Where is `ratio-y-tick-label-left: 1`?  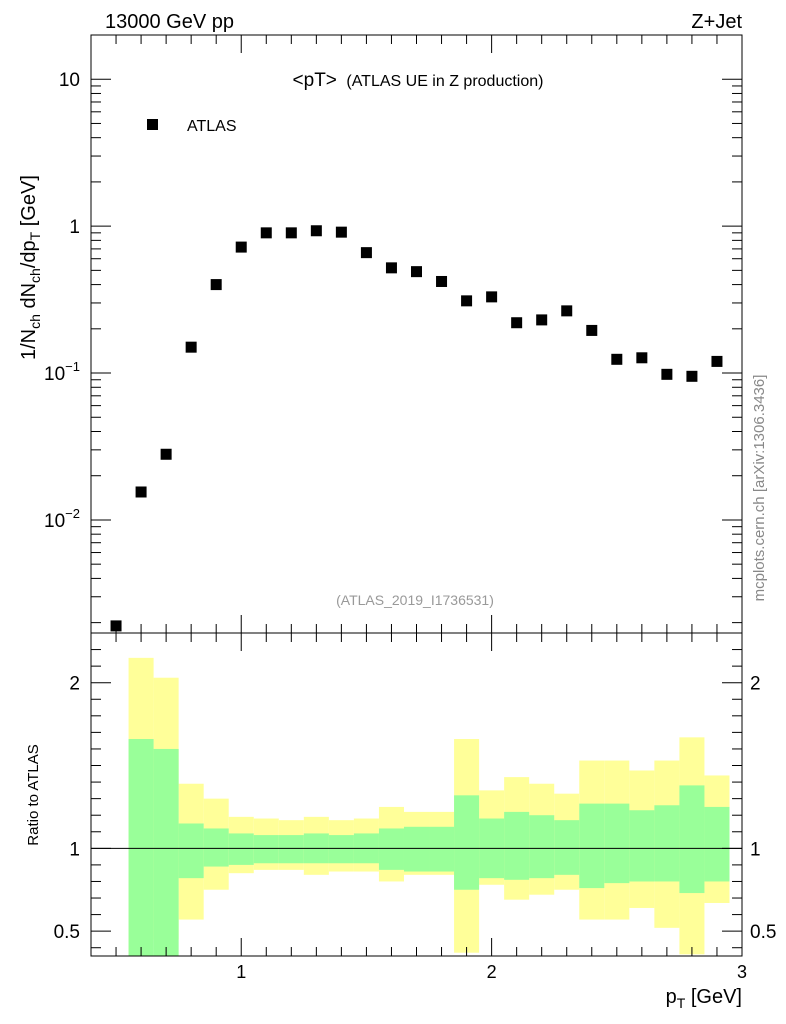 ratio-y-tick-label-left: 1 is located at coordinates (74, 849).